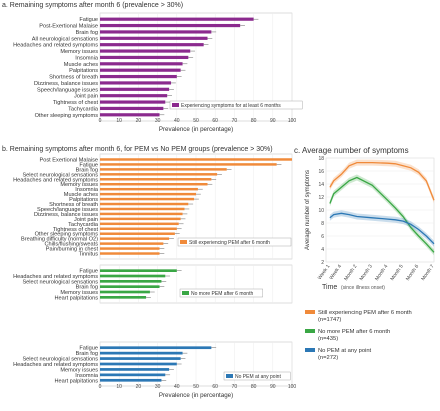  What do you see at coordinates (125, 292) in the screenshot?
I see `bar-b2-memory-issues` at bounding box center [125, 292].